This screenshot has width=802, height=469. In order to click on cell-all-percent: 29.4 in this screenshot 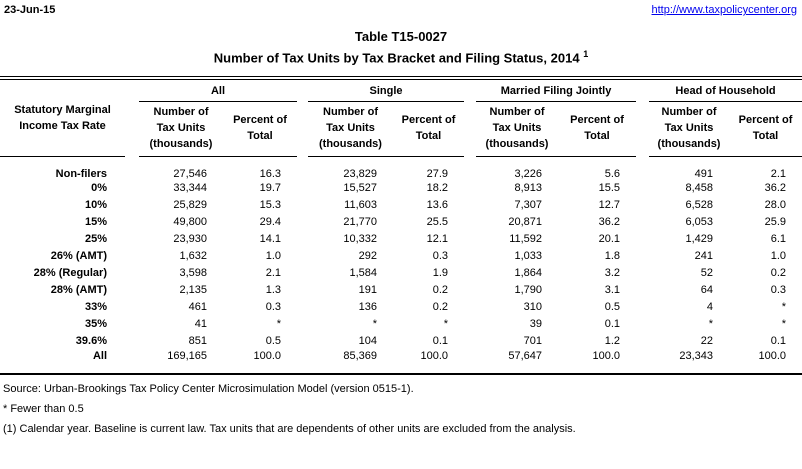, I will do `click(270, 222)`.